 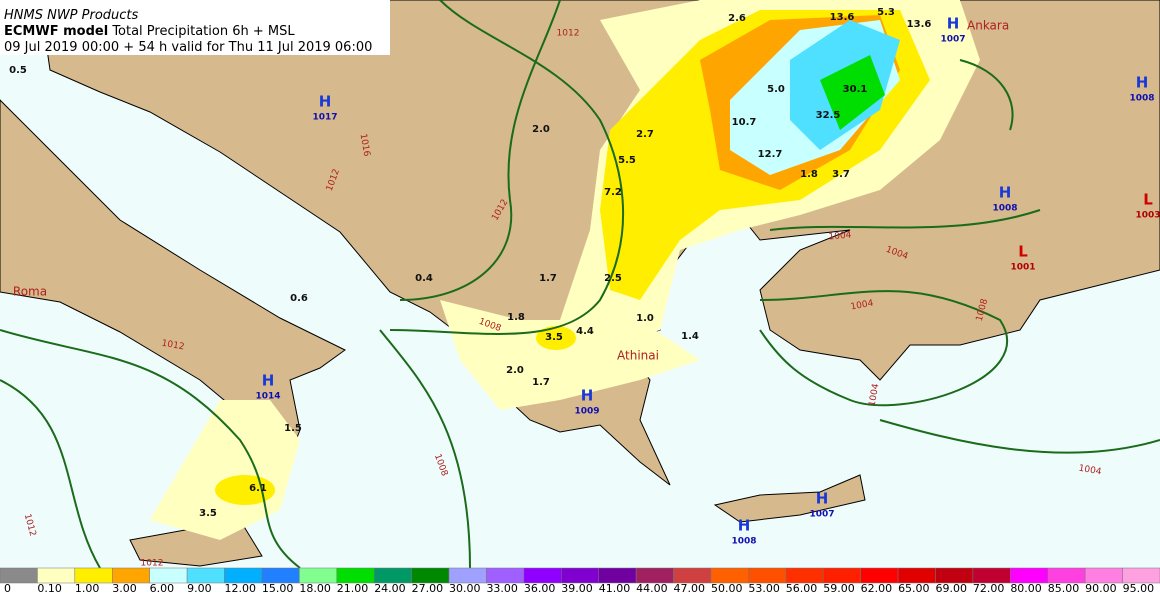 I want to click on legend-label: 6.00, so click(x=162, y=588).